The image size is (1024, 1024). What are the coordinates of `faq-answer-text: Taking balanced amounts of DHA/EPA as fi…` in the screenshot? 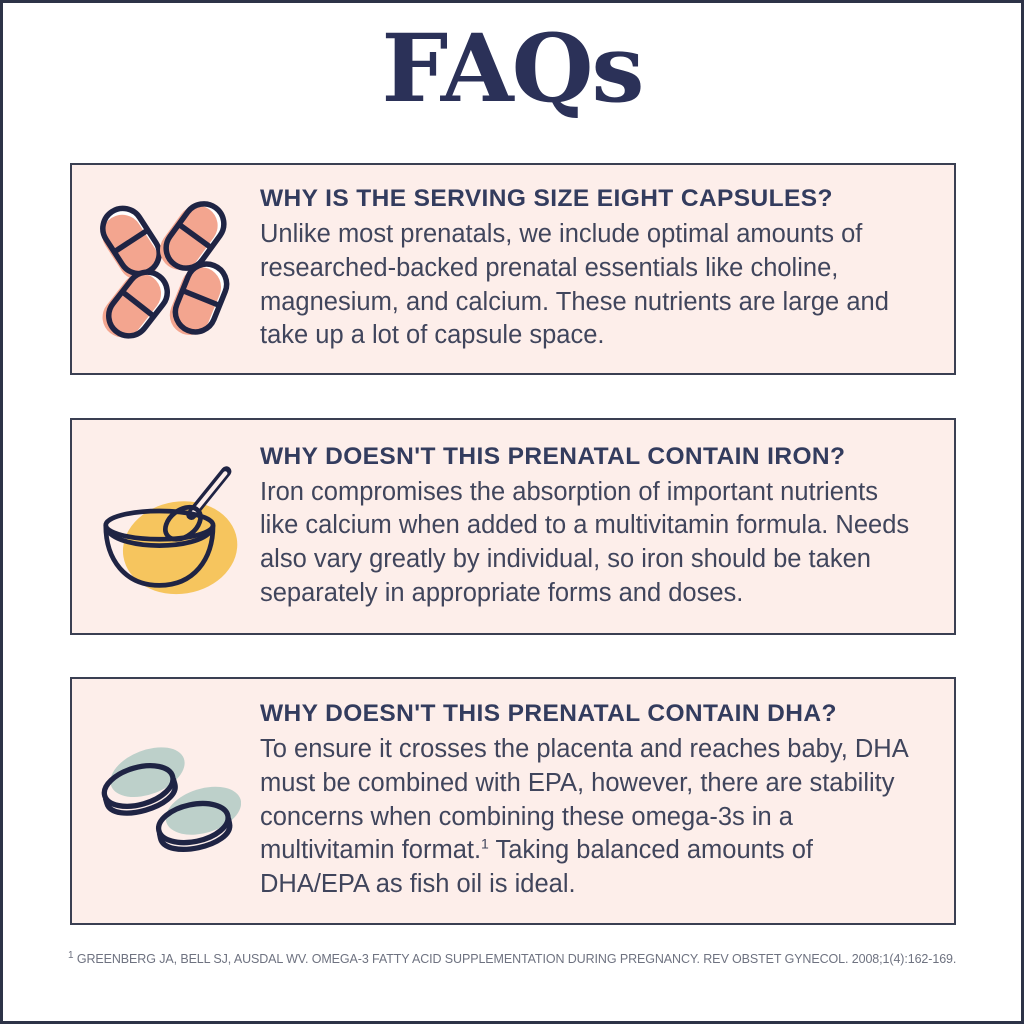 It's located at (537, 867).